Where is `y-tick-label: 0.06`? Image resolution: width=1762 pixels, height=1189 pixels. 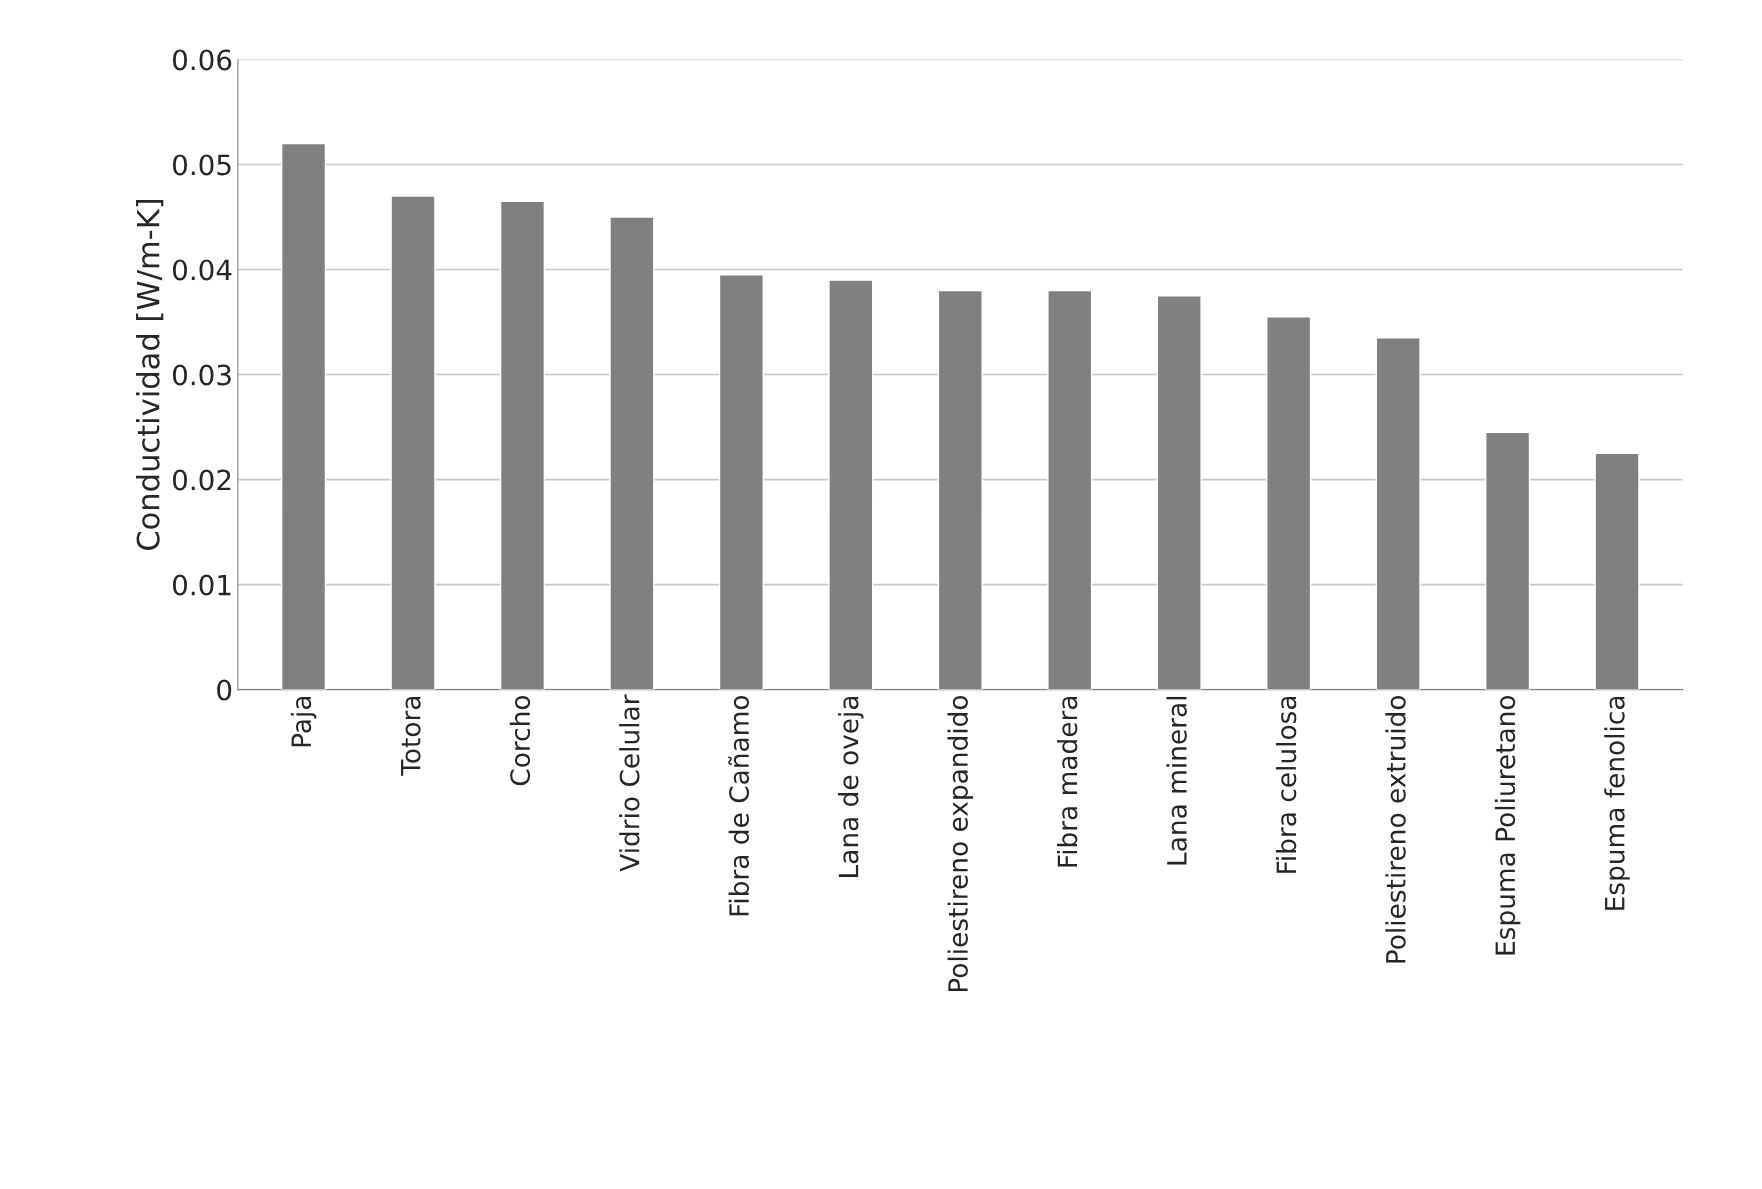 y-tick-label: 0.06 is located at coordinates (202, 60).